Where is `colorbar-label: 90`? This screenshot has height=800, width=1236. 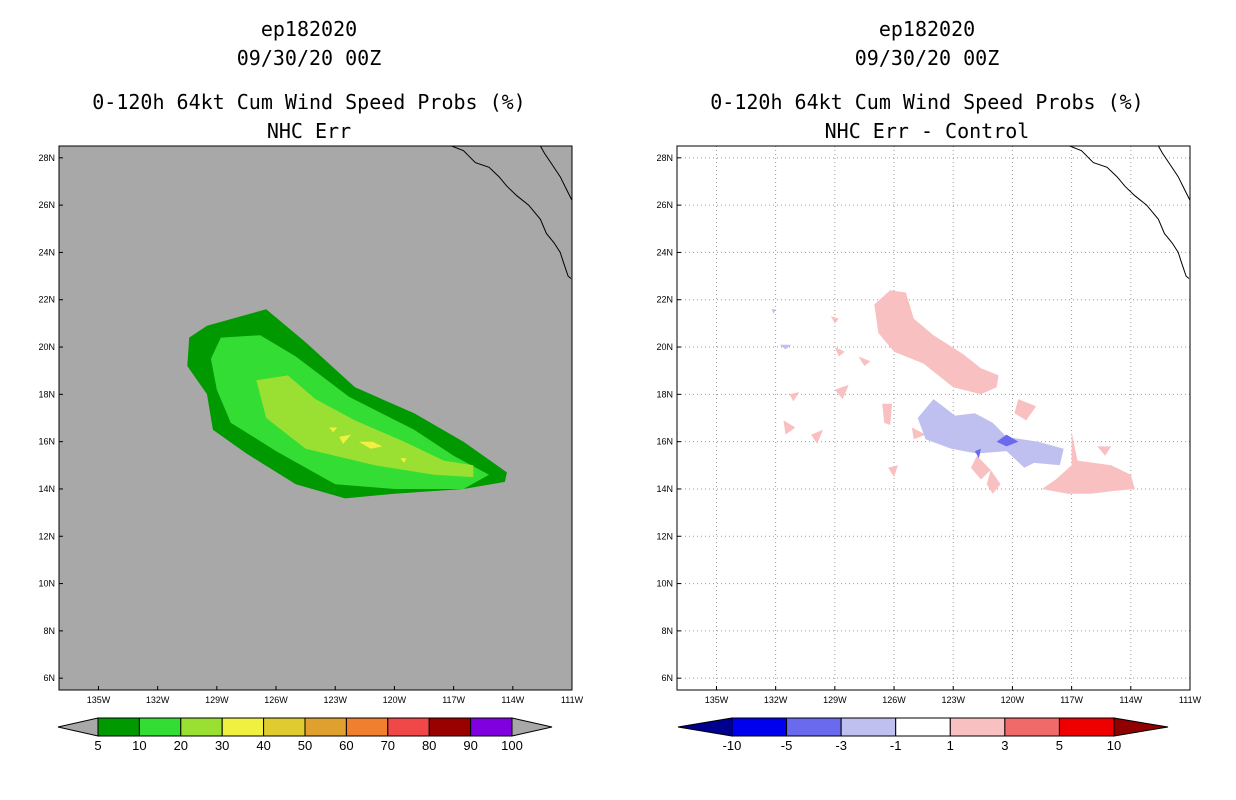 colorbar-label: 90 is located at coordinates (470, 745).